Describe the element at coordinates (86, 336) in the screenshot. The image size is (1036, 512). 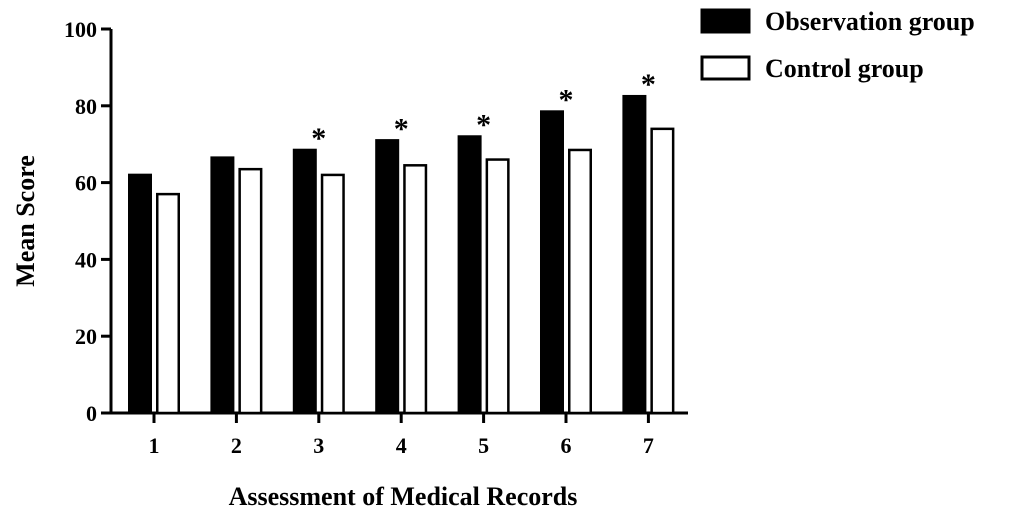
I see `y-tick-label: 20` at that location.